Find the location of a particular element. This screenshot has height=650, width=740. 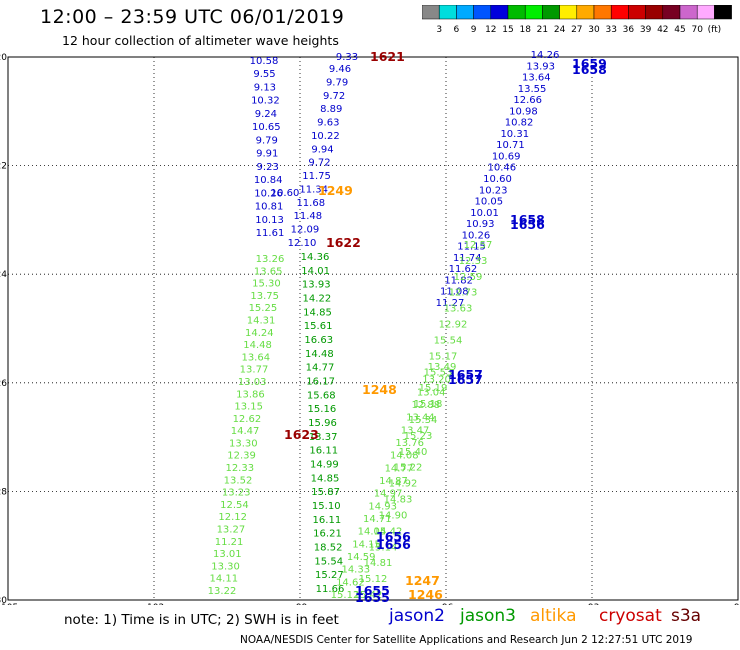

swh-value: 13.01 is located at coordinates (227, 554).